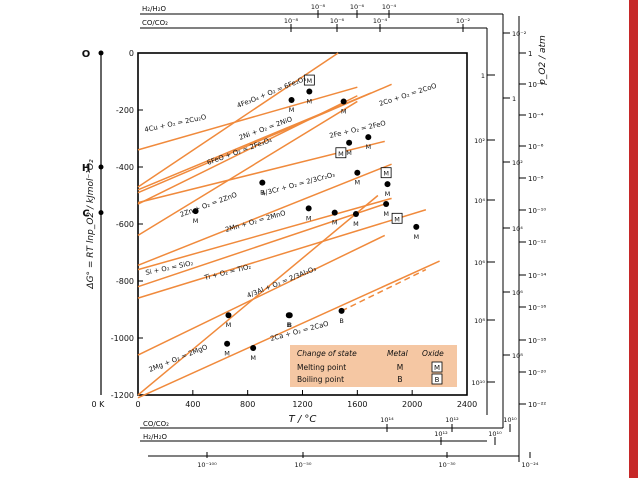 This screenshot has width=638, height=478. Describe the element at coordinates (303, 465) in the screenshot. I see `bottom-scale-po2-tick-label: 10⁻⁵⁰` at that location.